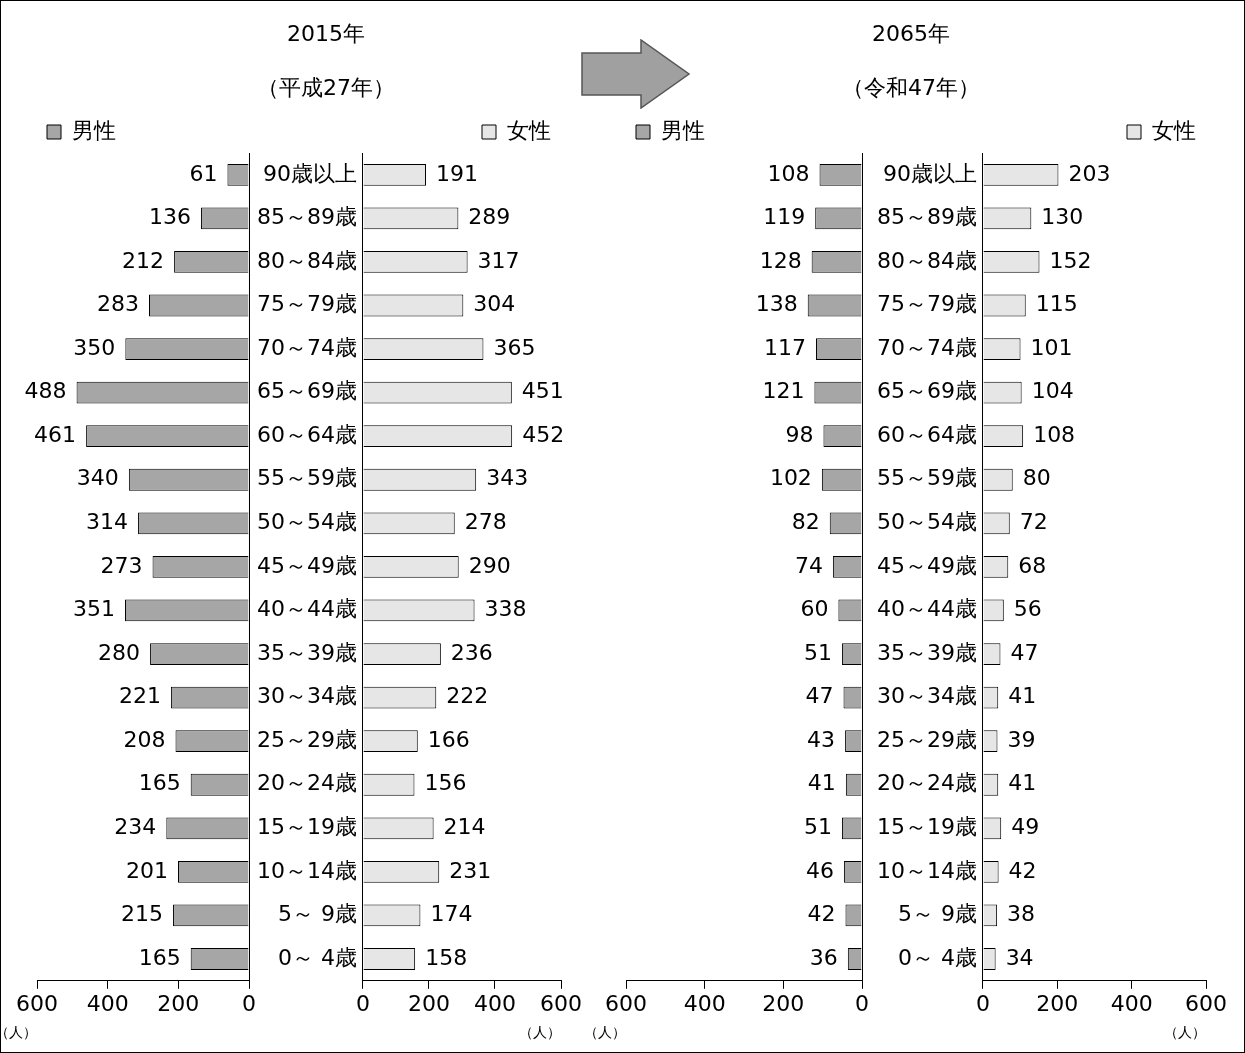 This screenshot has width=1245, height=1053. I want to click on data-label: 49, so click(1025, 827).